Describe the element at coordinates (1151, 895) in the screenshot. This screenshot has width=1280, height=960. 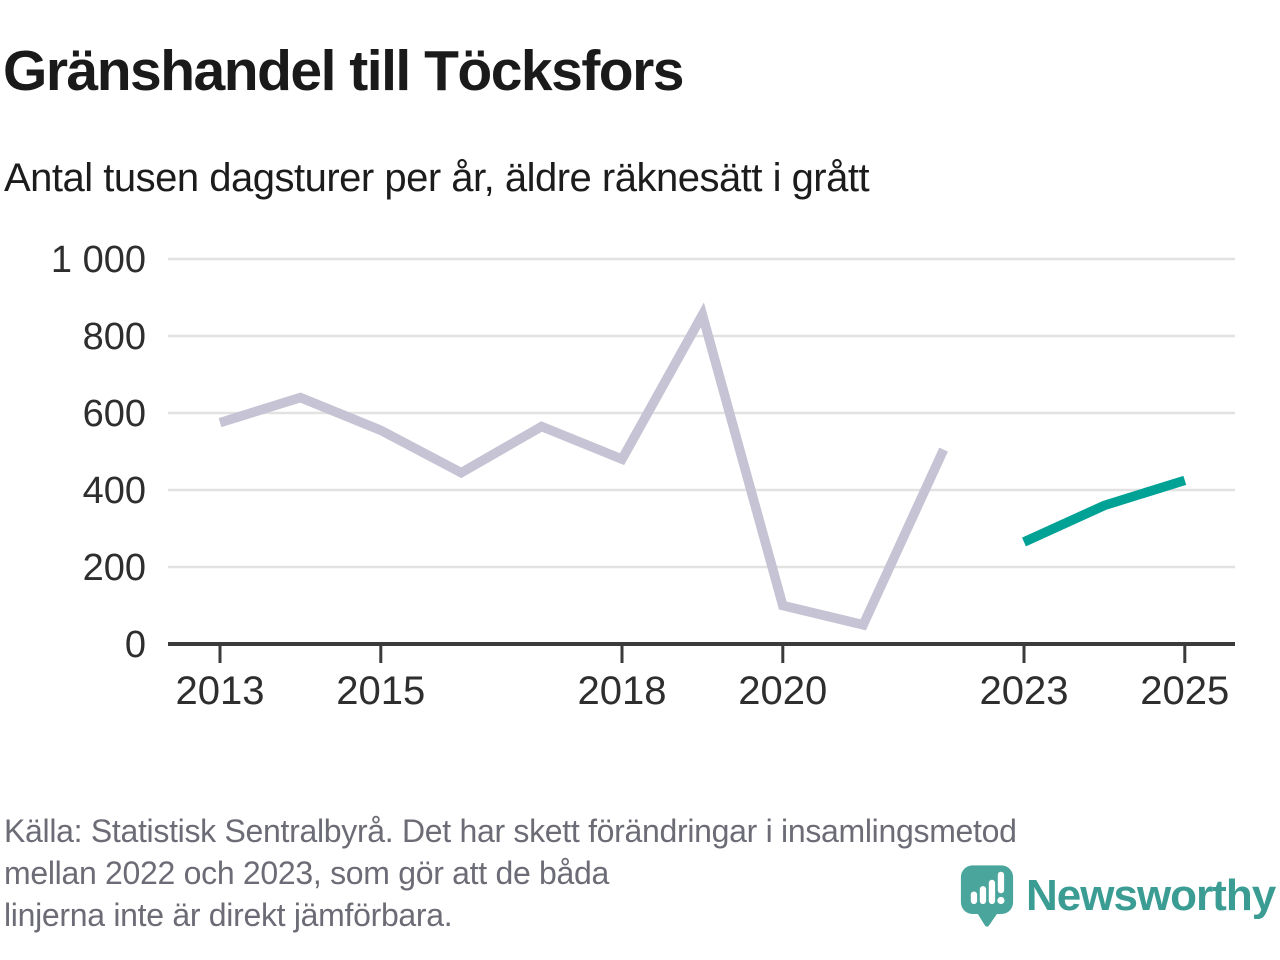
I see `newsworthy-wordmark: Newsworthy` at that location.